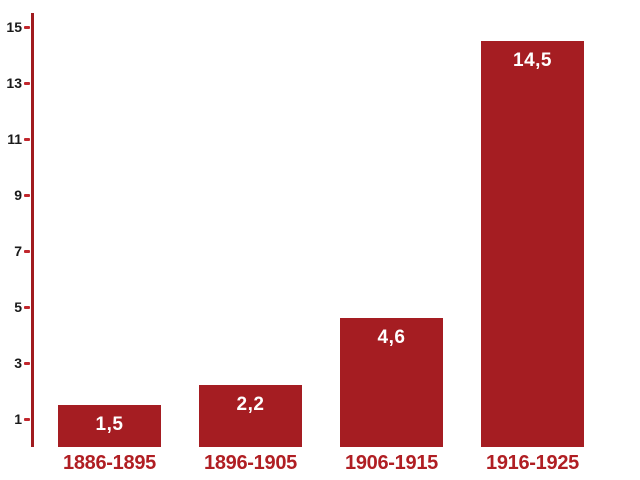 The height and width of the screenshot is (480, 640). What do you see at coordinates (391, 463) in the screenshot?
I see `x-category-label: 1906-1915` at bounding box center [391, 463].